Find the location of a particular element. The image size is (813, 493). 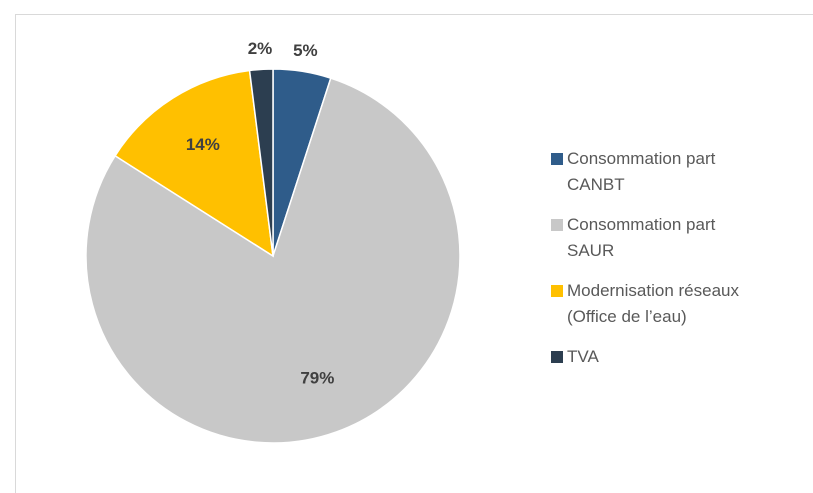

data-label: 14% is located at coordinates (203, 144).